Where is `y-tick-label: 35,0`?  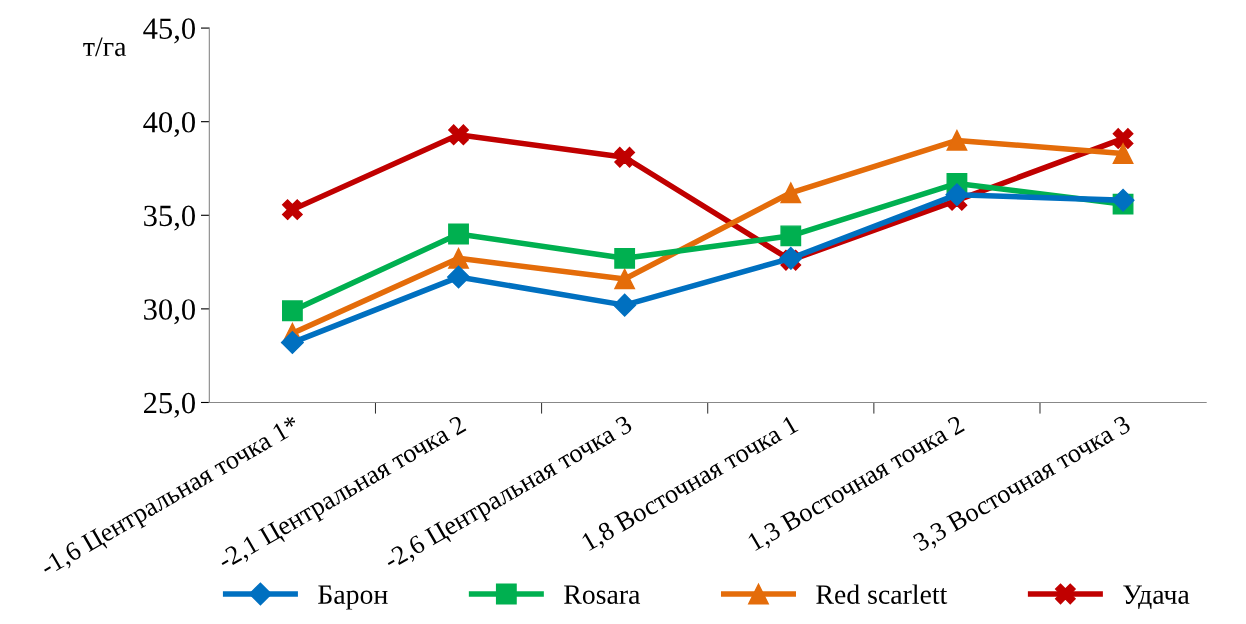
y-tick-label: 35,0 is located at coordinates (169, 218).